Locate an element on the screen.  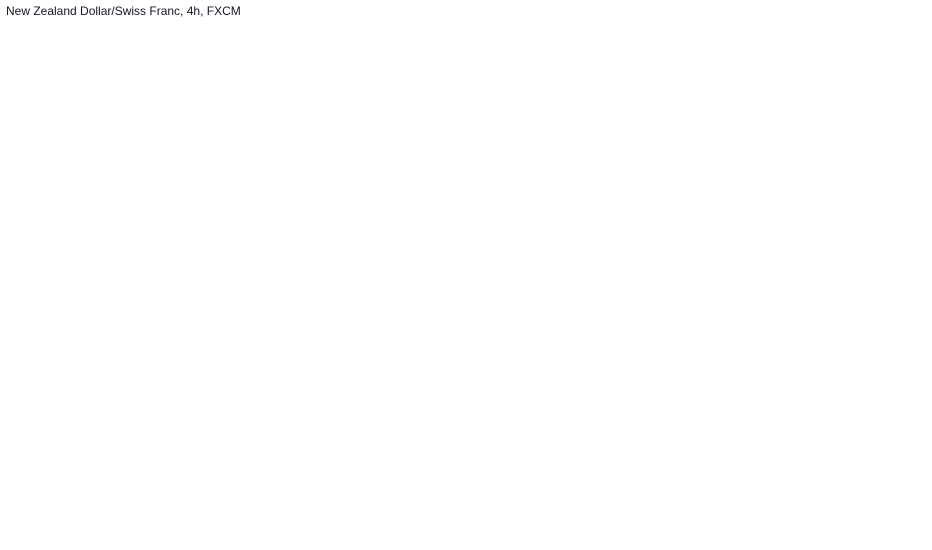
chart-title: New Zealand Dollar/Swiss Franc, 4h, FXCM is located at coordinates (123, 11).